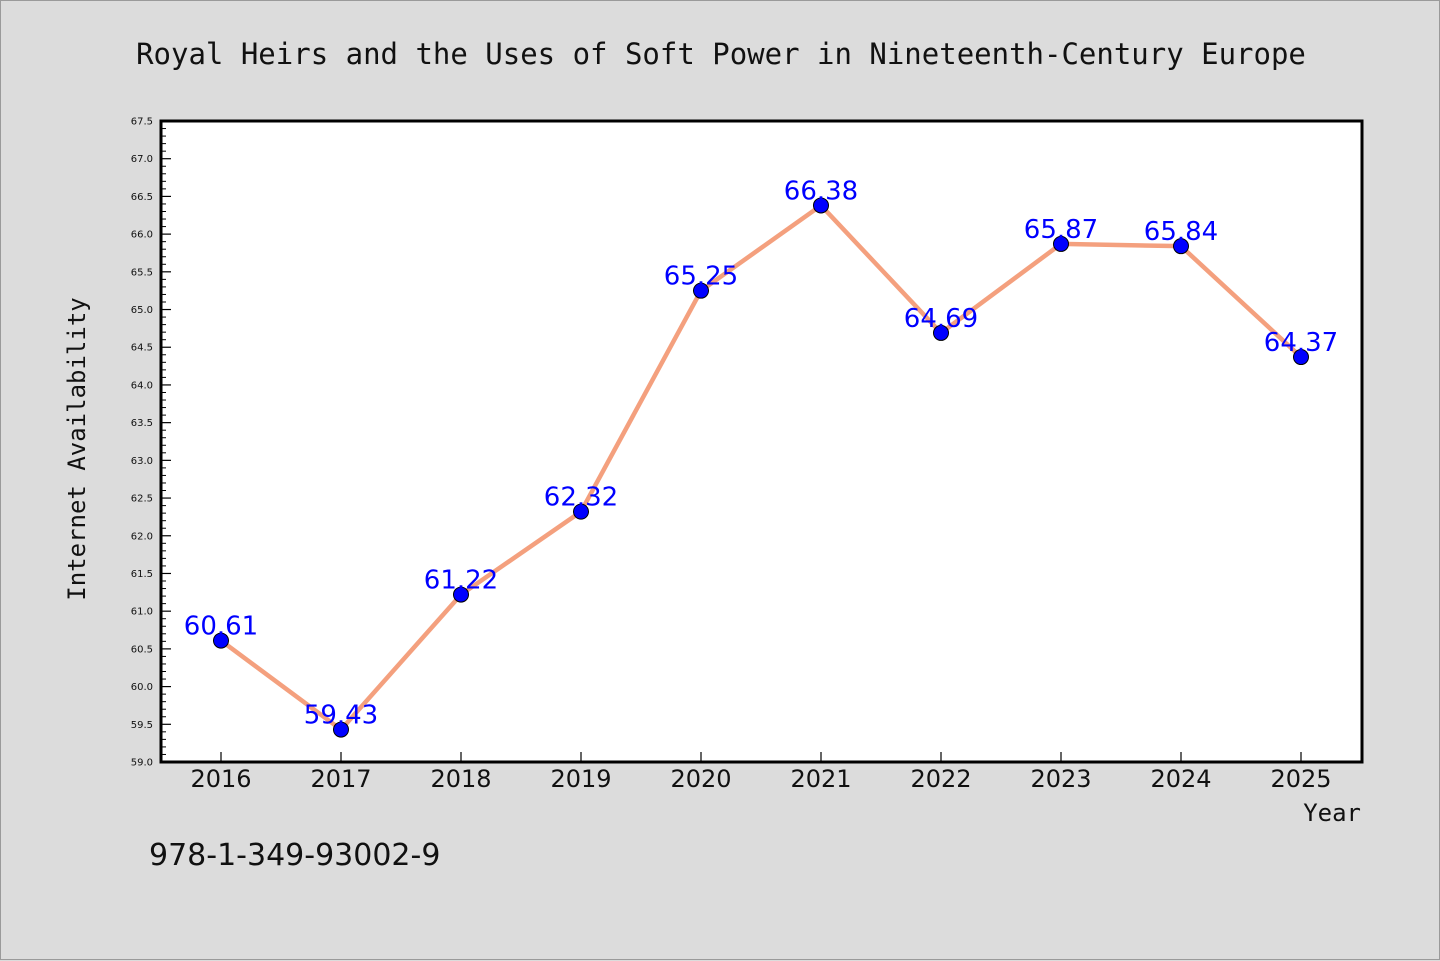 The width and height of the screenshot is (1440, 961). What do you see at coordinates (1300, 779) in the screenshot?
I see `x-tick-label: 2025` at bounding box center [1300, 779].